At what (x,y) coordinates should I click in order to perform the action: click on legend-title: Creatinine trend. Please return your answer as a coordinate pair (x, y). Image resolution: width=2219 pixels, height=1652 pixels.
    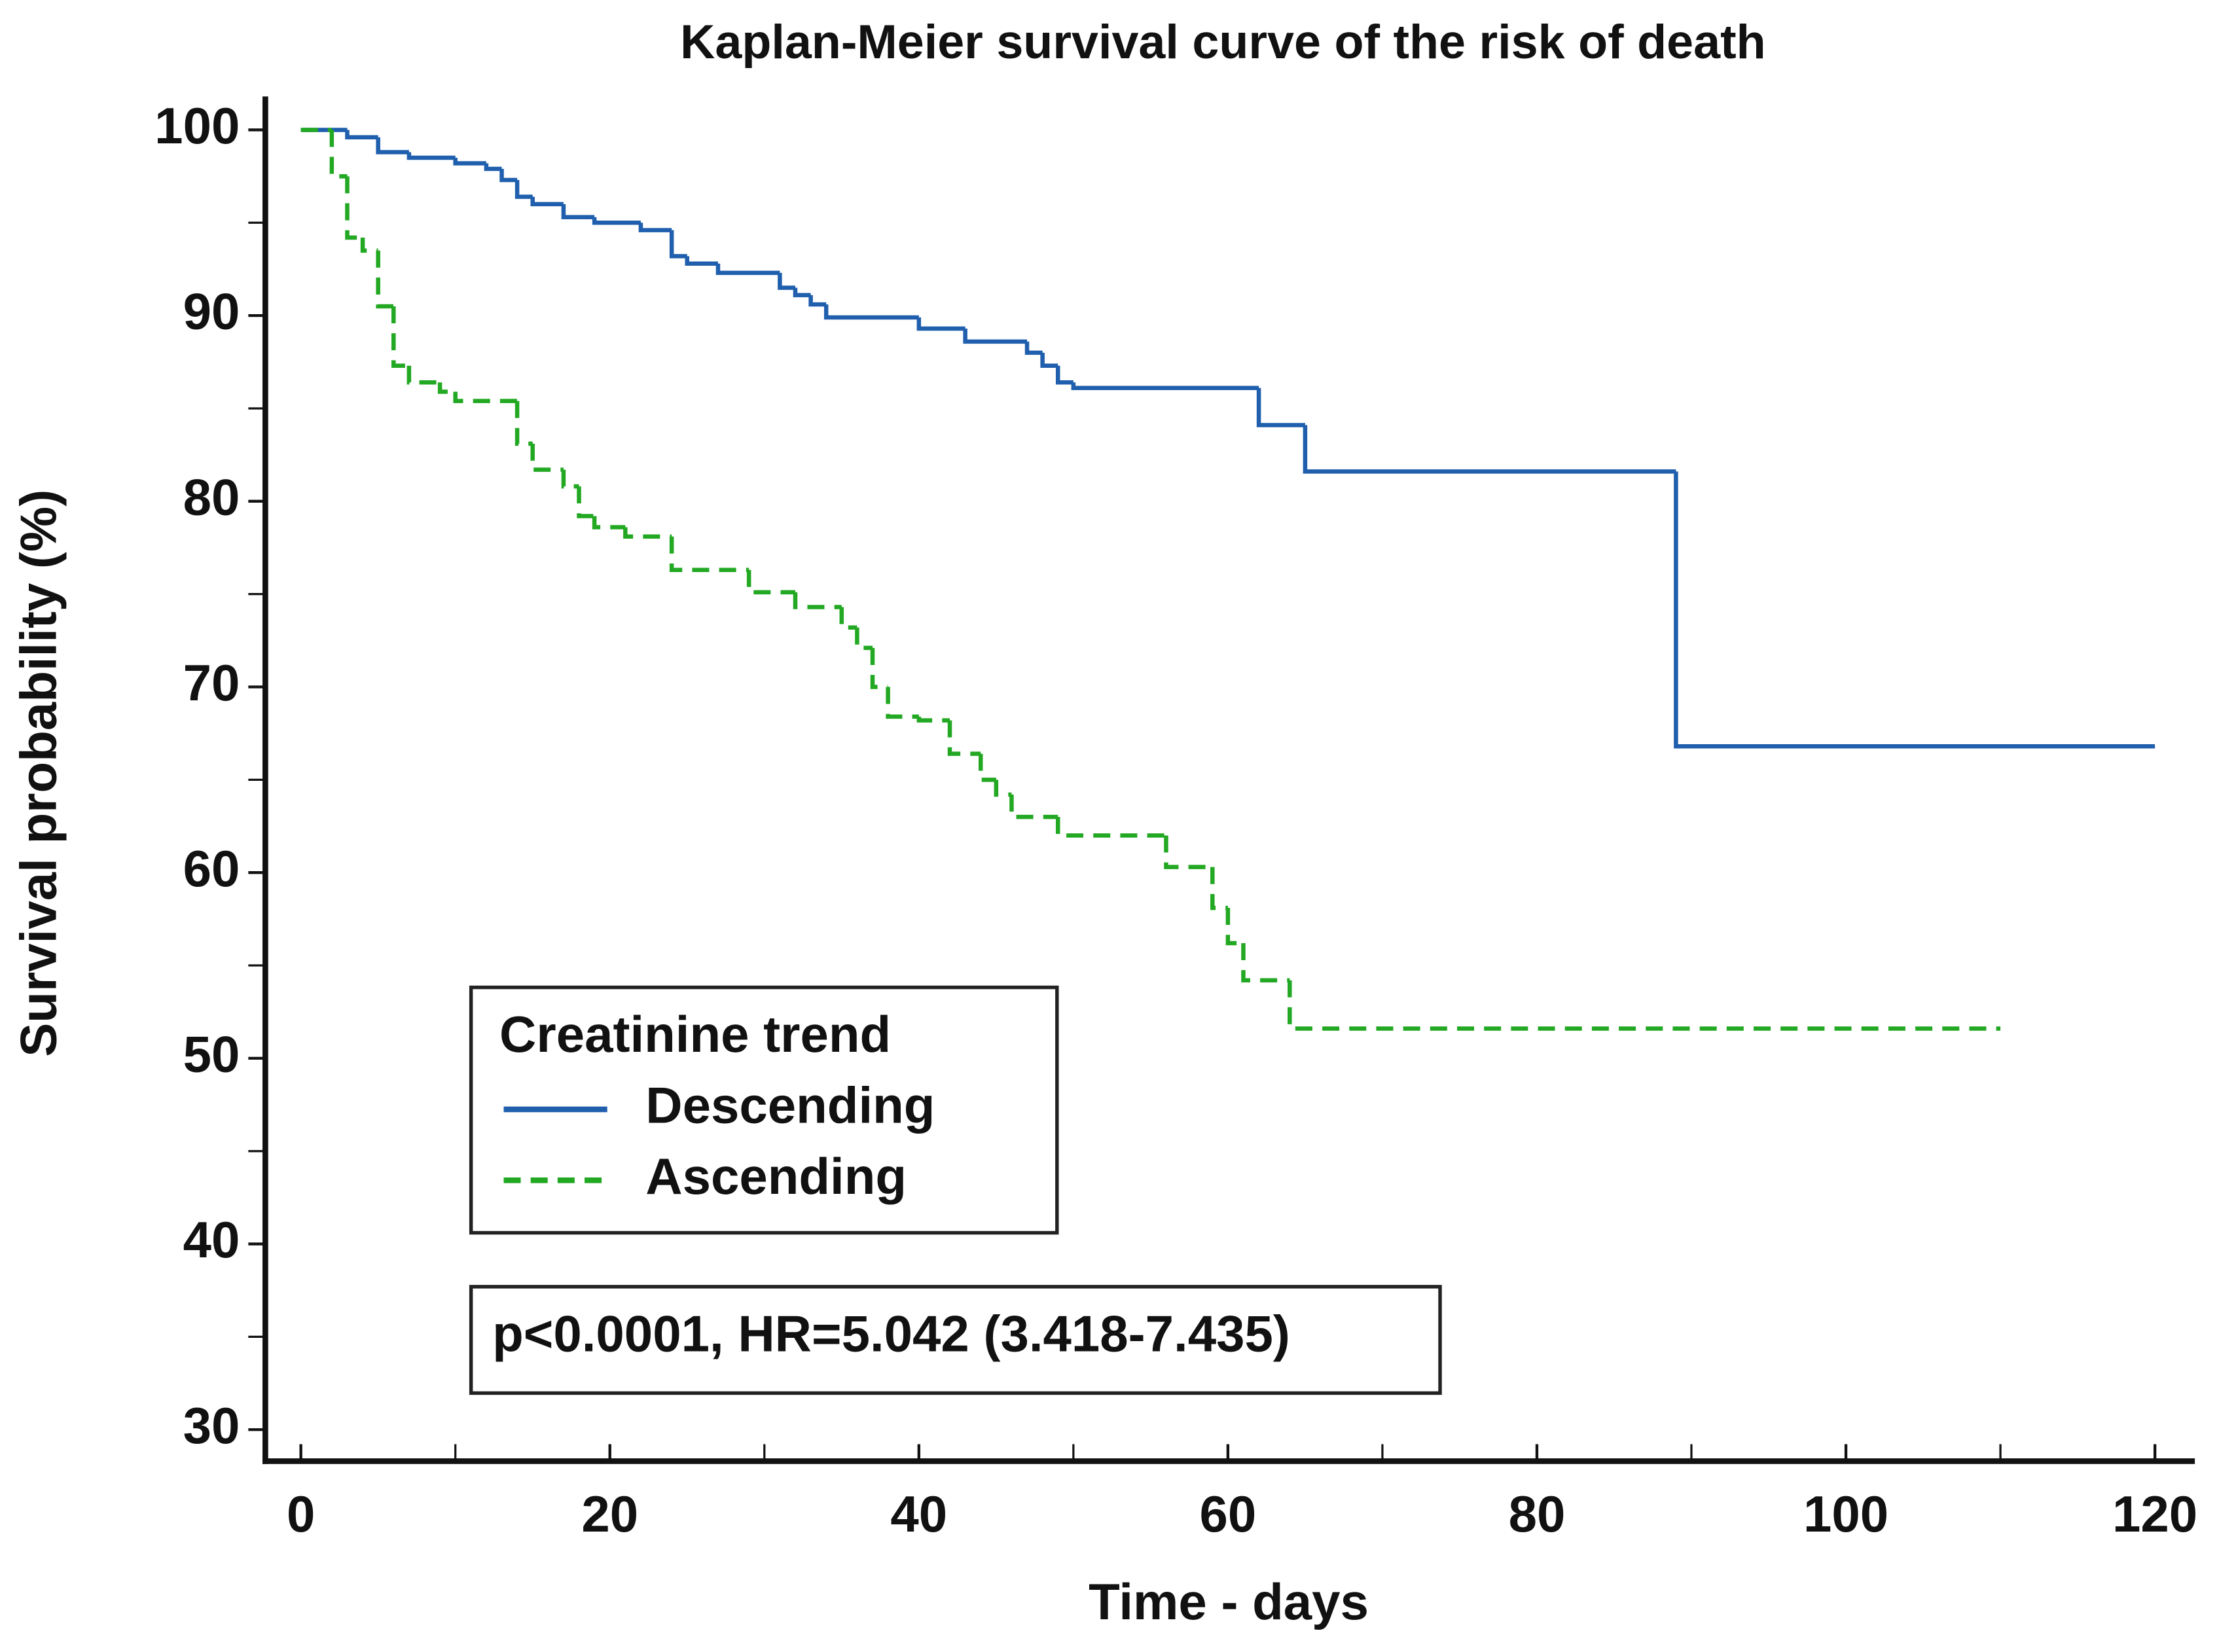
    Looking at the image, I should click on (695, 1034).